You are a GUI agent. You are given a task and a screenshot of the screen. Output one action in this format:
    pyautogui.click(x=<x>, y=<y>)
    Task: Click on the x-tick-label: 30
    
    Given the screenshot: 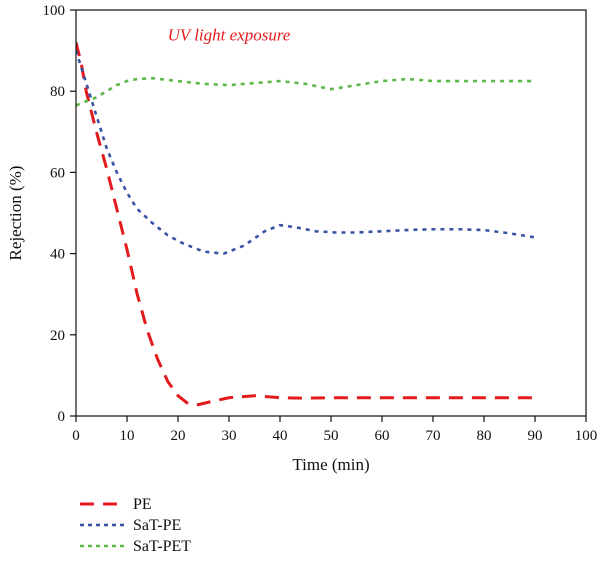 What is the action you would take?
    pyautogui.click(x=229, y=436)
    